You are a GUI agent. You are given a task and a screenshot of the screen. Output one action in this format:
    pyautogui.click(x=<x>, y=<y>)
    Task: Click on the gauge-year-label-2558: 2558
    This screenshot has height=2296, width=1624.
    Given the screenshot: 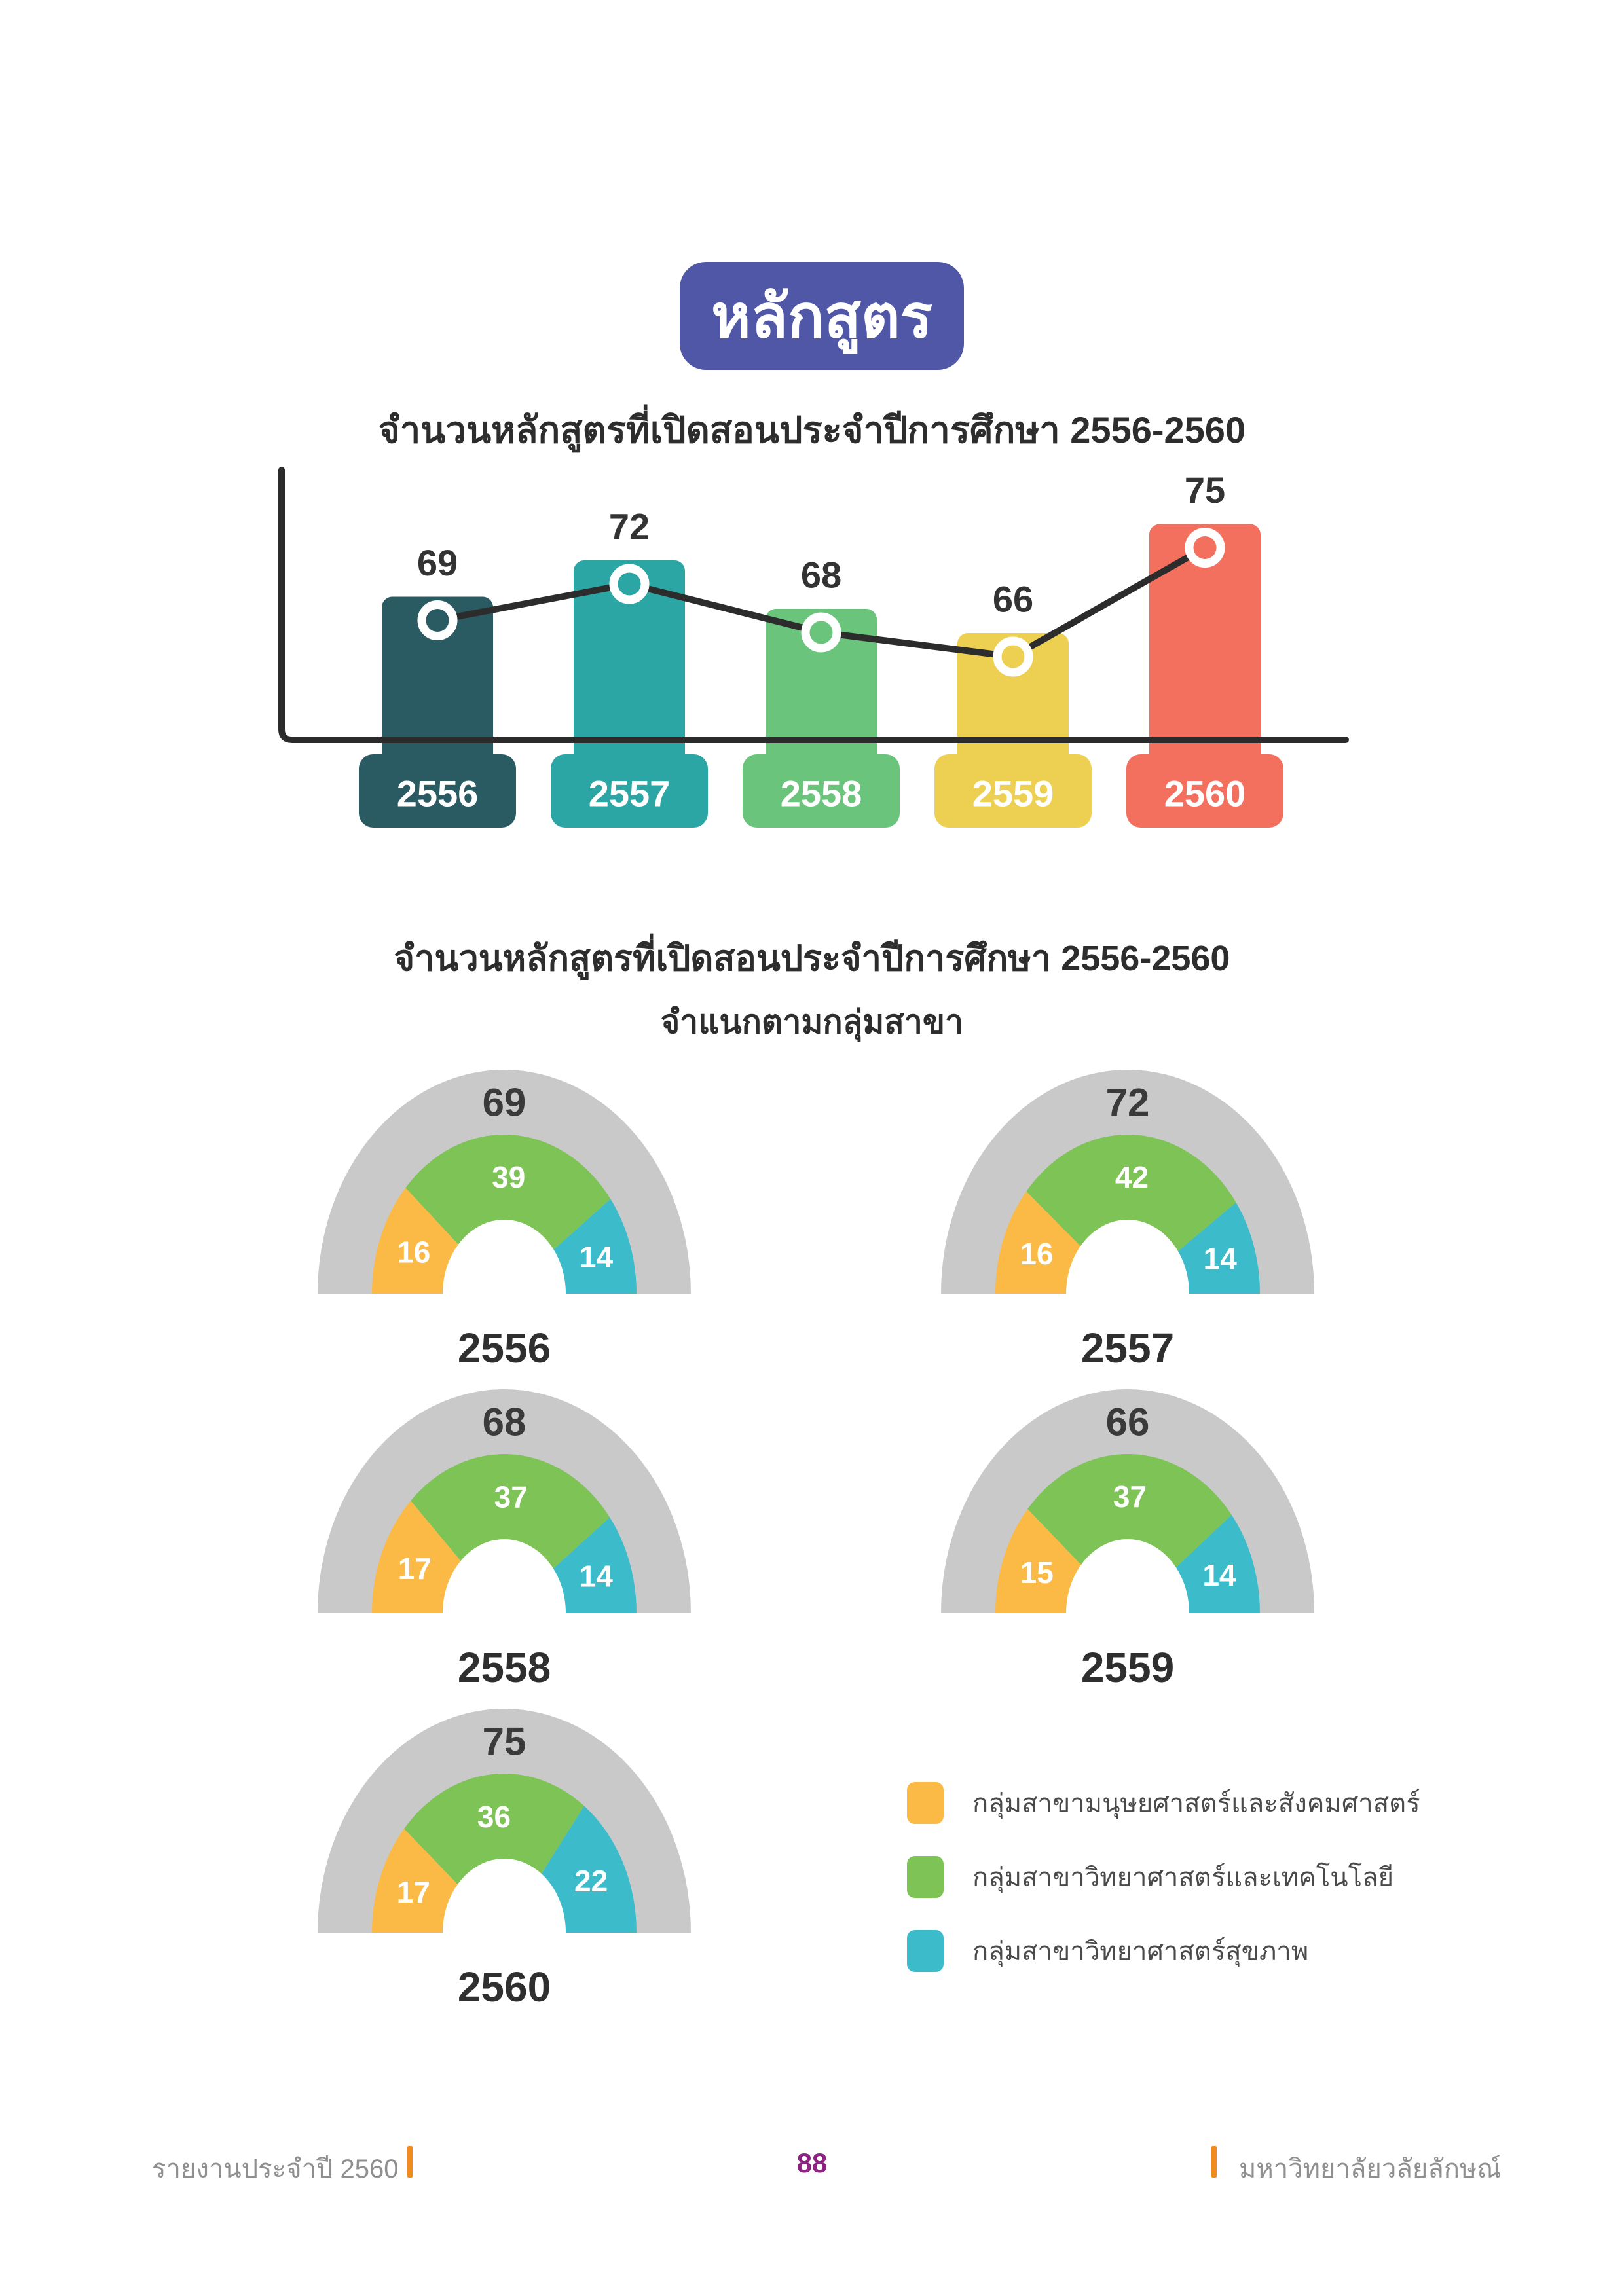 What is the action you would take?
    pyautogui.click(x=504, y=1667)
    